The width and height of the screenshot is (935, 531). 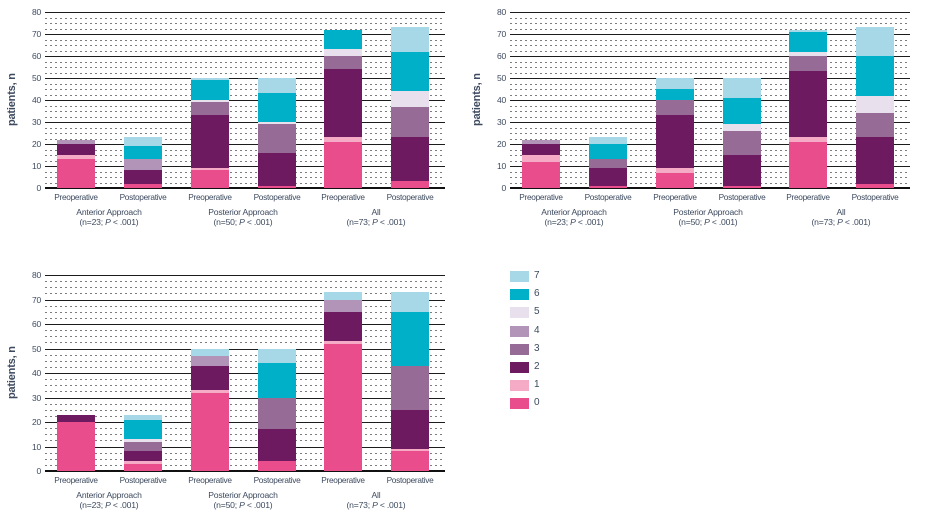 I want to click on group-label-1: Posterior Approach (n=50; P < .001), so click(x=243, y=500).